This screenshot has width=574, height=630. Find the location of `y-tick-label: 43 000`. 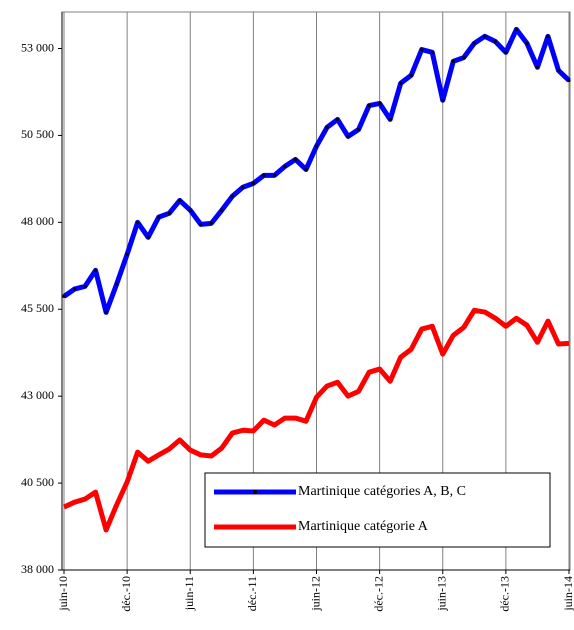

y-tick-label: 43 000 is located at coordinates (37, 395).